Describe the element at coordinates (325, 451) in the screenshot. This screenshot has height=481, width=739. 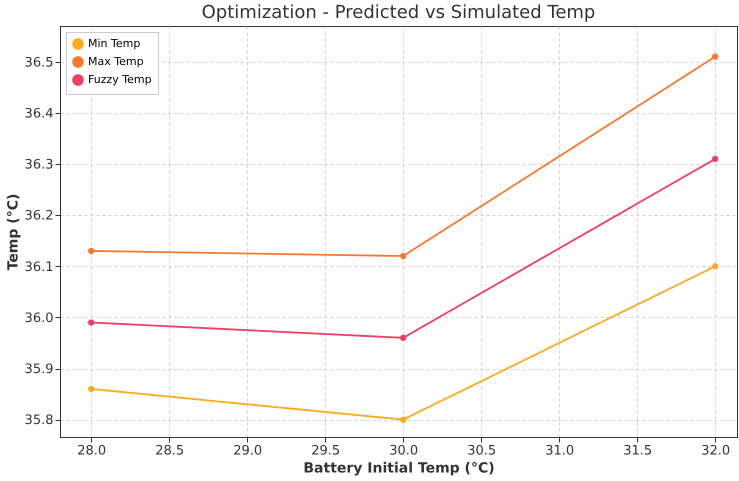
I see `x-tick-label: 29.5` at that location.